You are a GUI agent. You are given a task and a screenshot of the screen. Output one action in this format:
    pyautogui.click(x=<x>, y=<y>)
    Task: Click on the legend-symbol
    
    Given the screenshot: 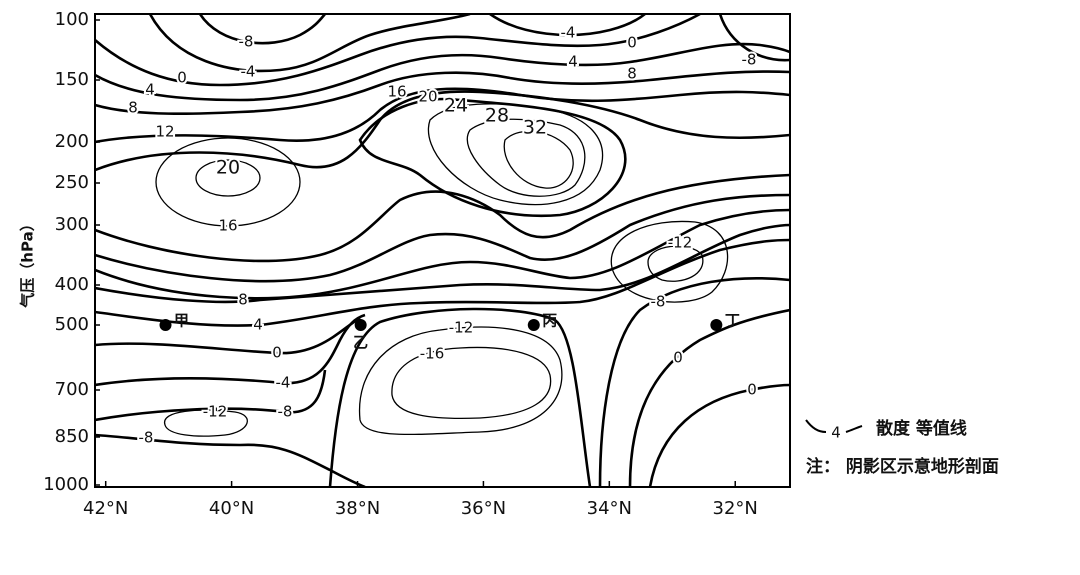 What is the action you would take?
    pyautogui.click(x=834, y=426)
    